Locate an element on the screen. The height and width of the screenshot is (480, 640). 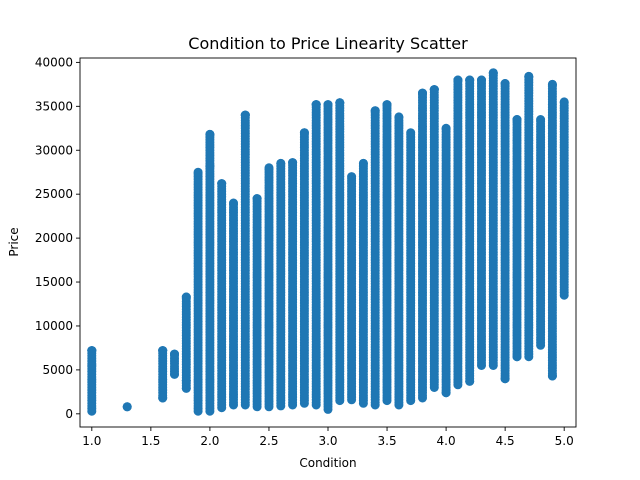
x-tick-label: 1.5 is located at coordinates (150, 441).